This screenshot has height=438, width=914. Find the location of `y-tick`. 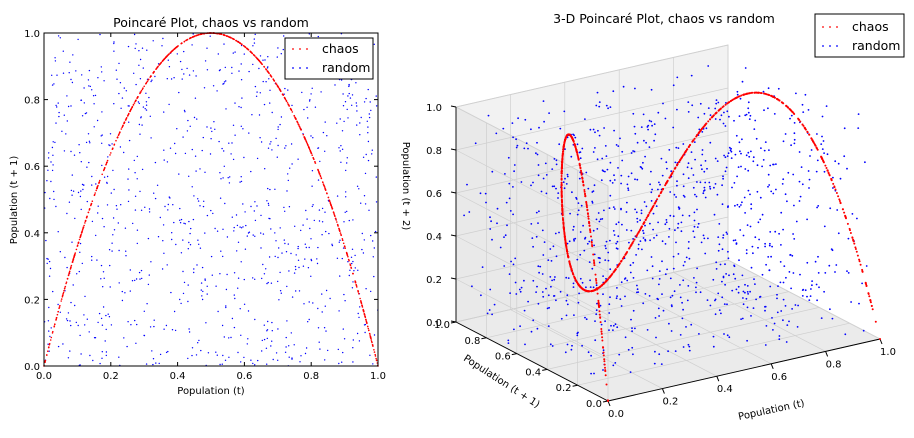

y-tick is located at coordinates (575, 385).